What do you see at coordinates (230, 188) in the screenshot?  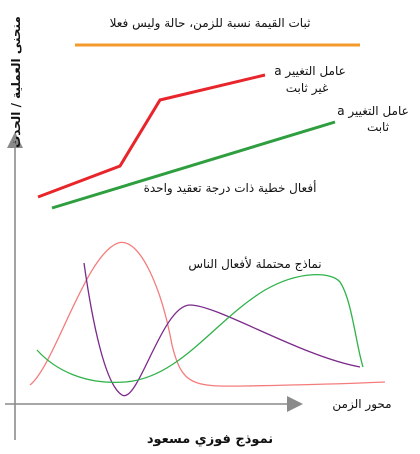 I see `green-line-caption: أفعال خطية ذات درجة تعقيد واحدة` at bounding box center [230, 188].